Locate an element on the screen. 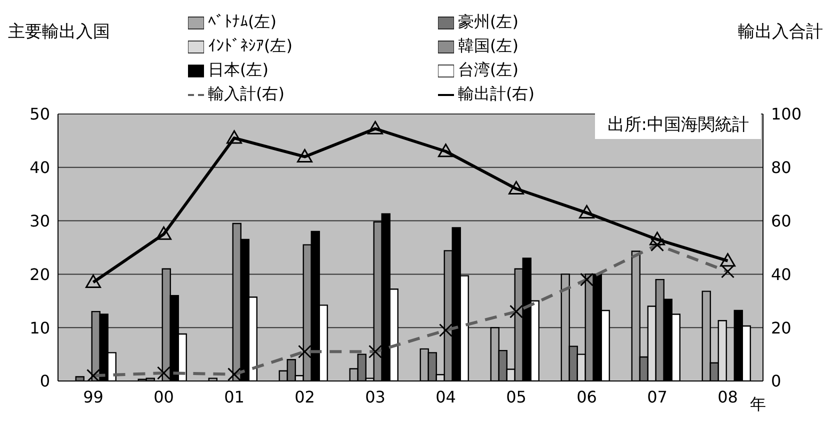  x-tick-label: 07 is located at coordinates (657, 396).